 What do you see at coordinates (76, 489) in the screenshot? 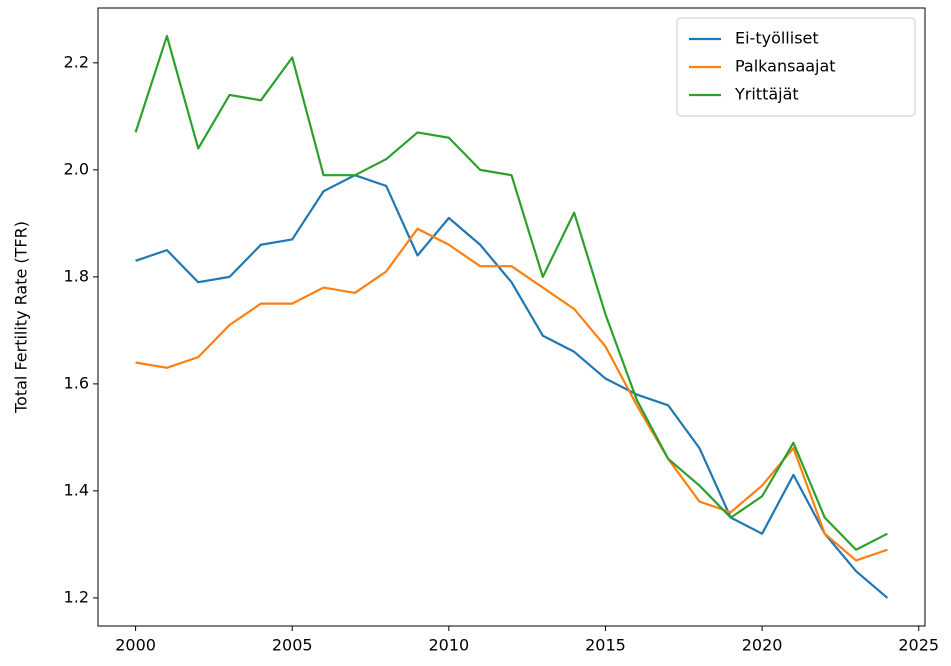
I see `y-tick-label: 1.4` at bounding box center [76, 489].